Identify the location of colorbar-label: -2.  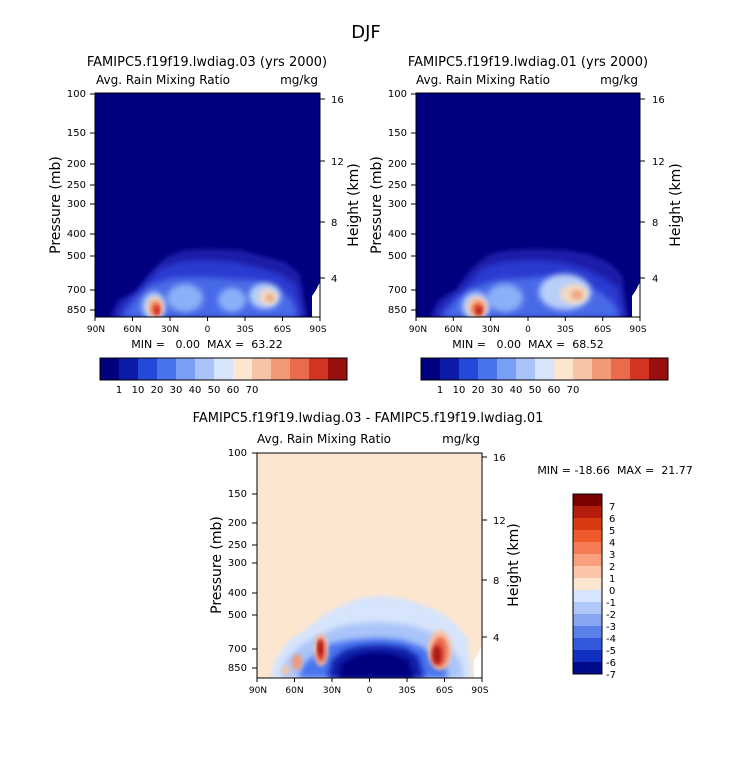
(611, 615).